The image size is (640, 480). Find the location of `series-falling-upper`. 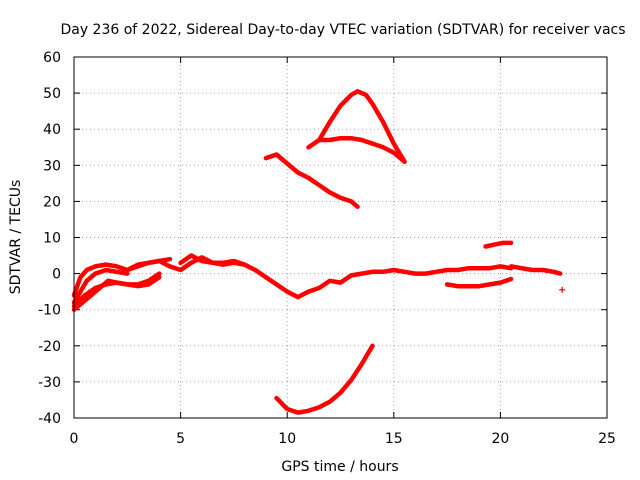

series-falling-upper is located at coordinates (311, 181).